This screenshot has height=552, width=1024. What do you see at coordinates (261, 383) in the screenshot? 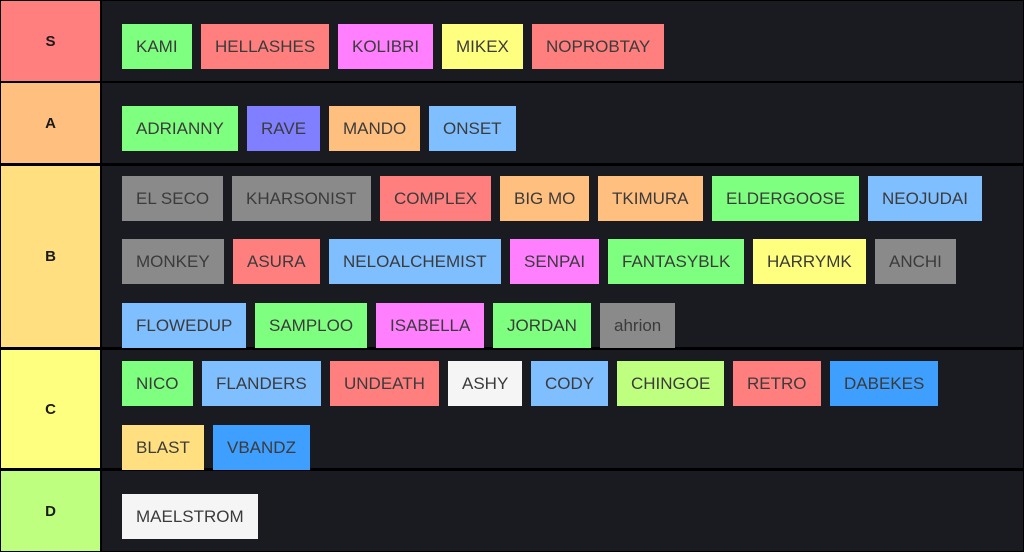
I see `tier-item: FLANDERS` at bounding box center [261, 383].